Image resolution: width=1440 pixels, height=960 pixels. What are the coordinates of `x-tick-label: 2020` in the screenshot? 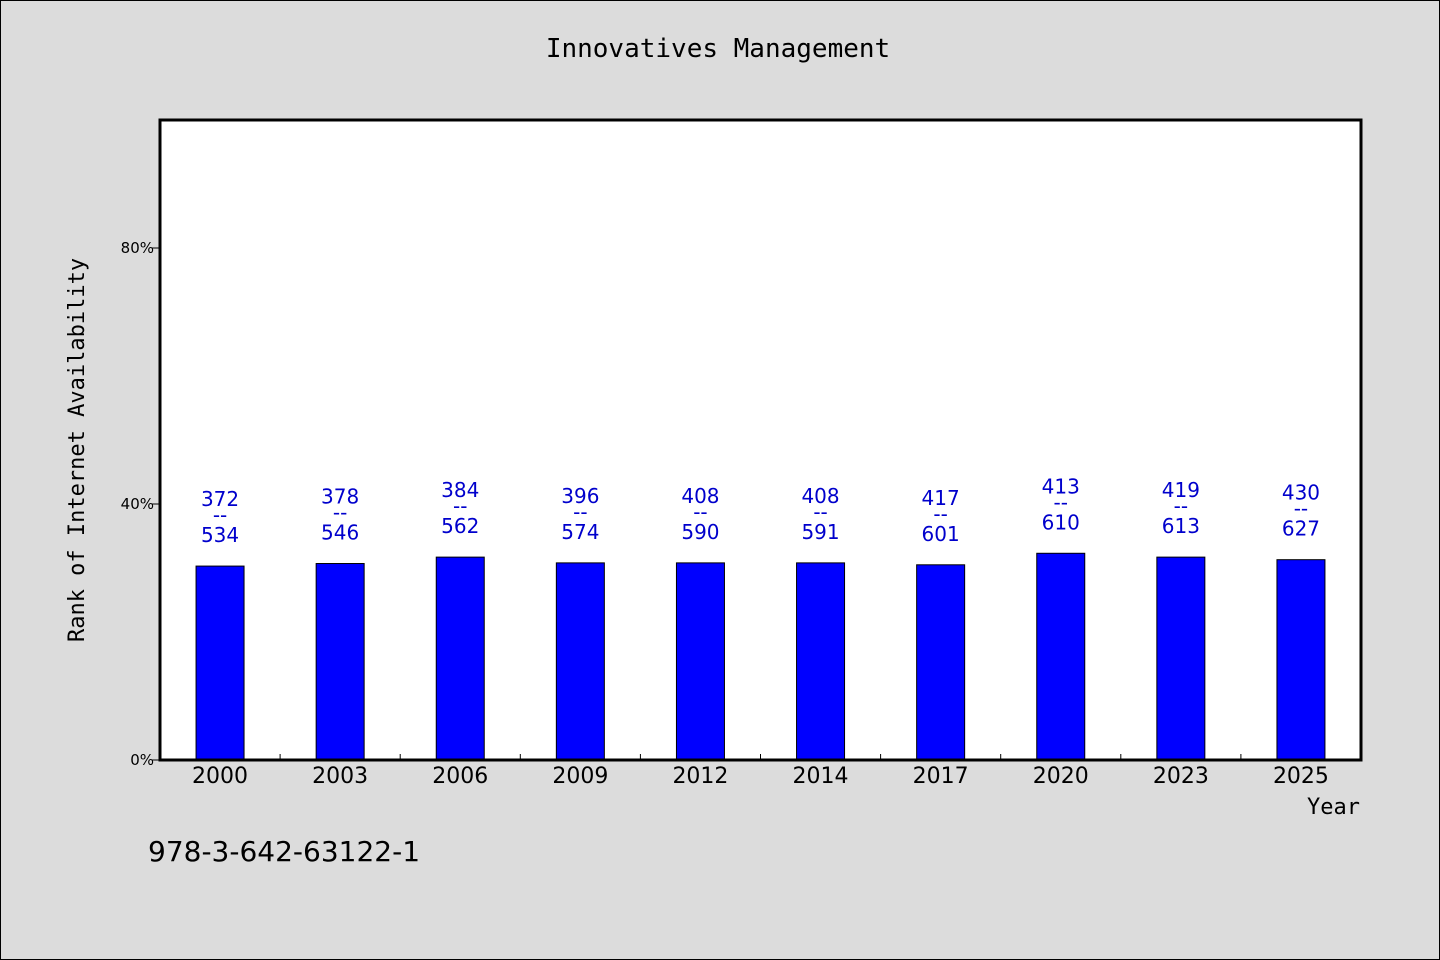 It's located at (1061, 776).